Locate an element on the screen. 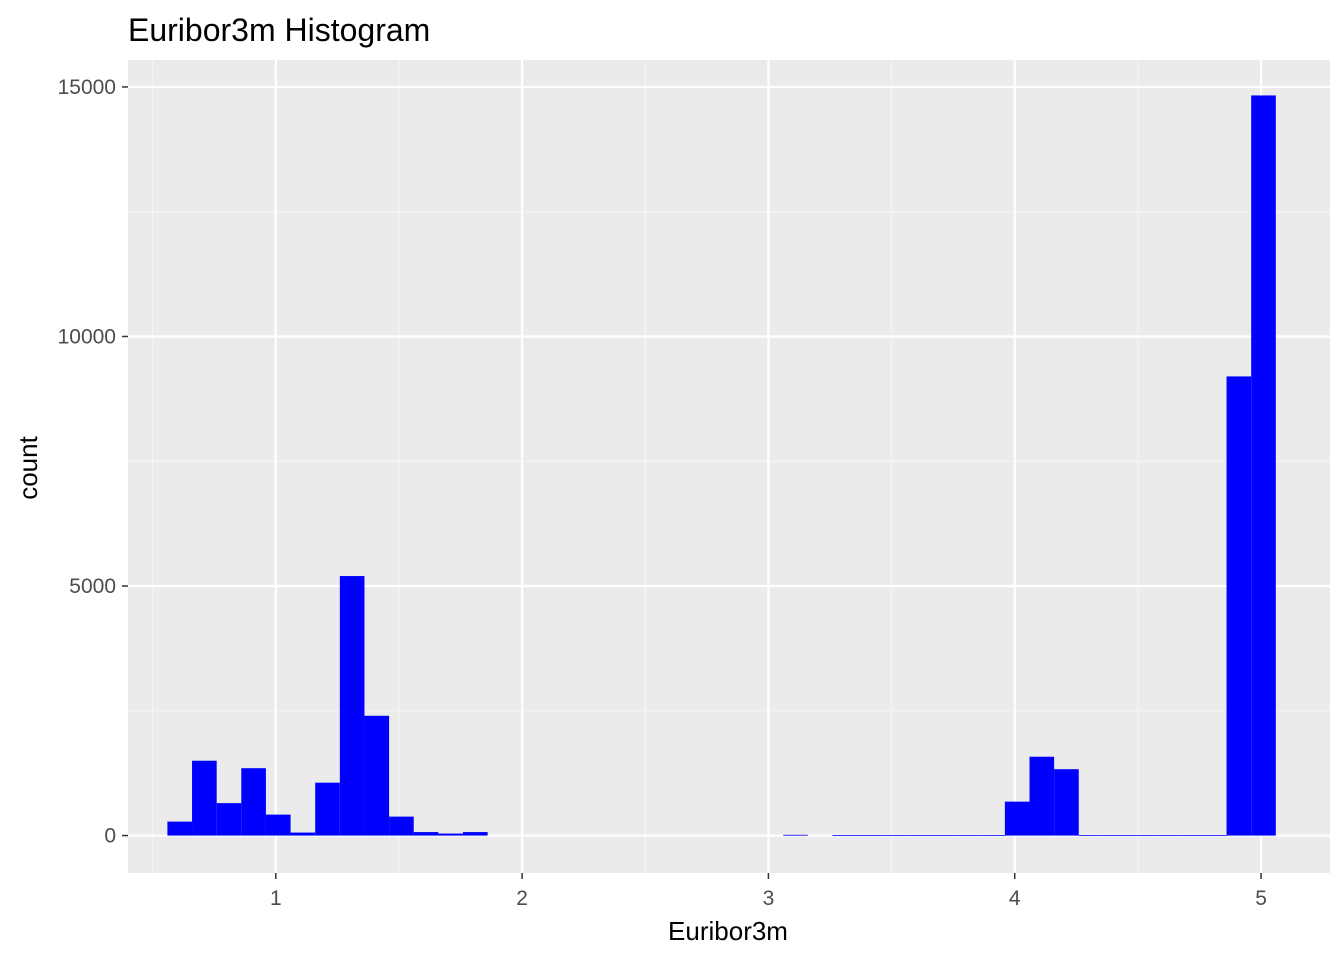  y-tick-label: 0 is located at coordinates (110, 836).